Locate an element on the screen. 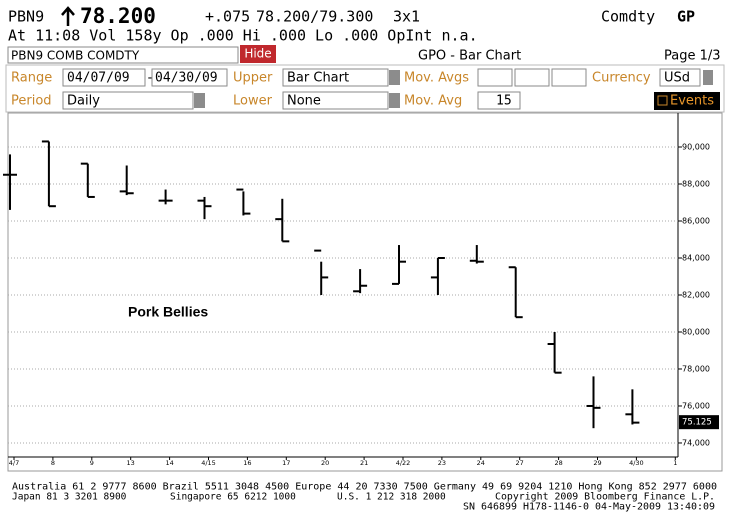  period: Daily is located at coordinates (83, 101).